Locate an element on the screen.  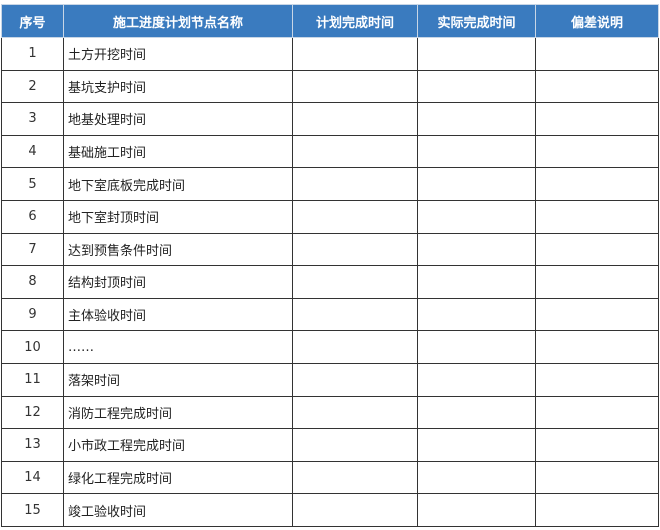
table-row: 13 小市政工程完成时间 is located at coordinates (330, 445).